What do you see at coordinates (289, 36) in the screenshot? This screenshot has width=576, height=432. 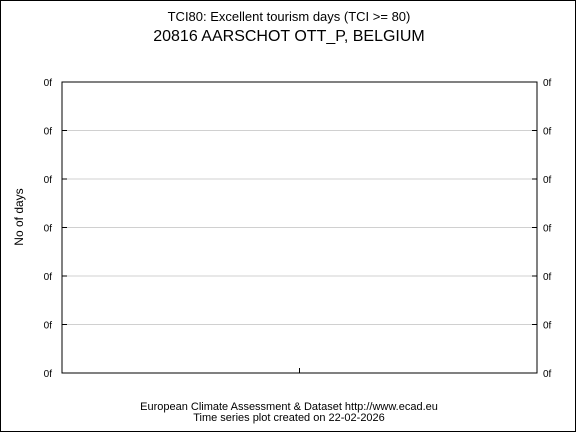 I see `chart-subtitle: 20816 AARSCHOT OTT_P, BELGIUM` at bounding box center [289, 36].